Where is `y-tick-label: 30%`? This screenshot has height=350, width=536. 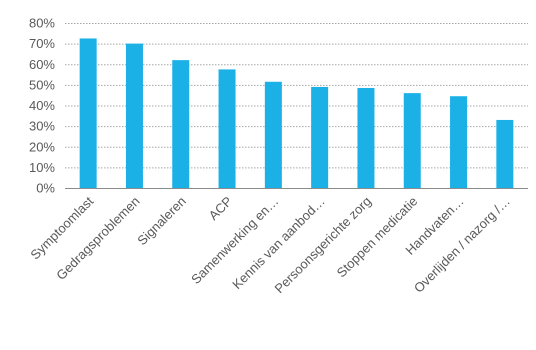 y-tick-label: 30% is located at coordinates (42, 126).